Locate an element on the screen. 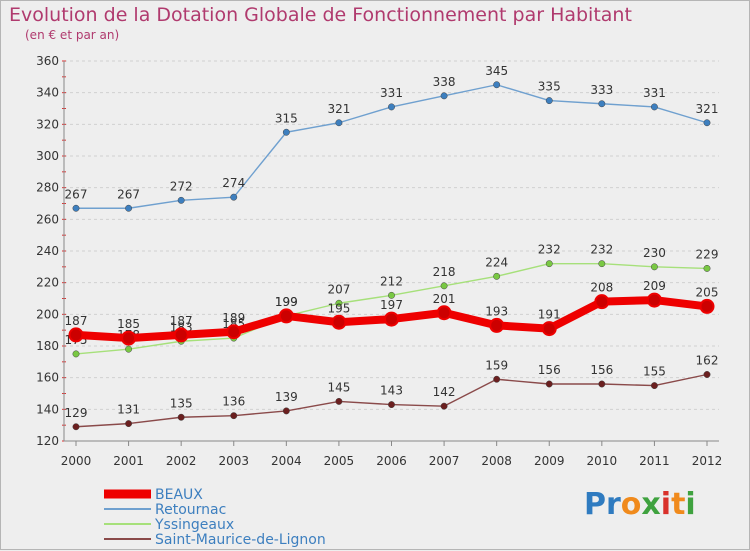 Image resolution: width=750 pixels, height=551 pixels. x-tick-label: 2002 is located at coordinates (181, 461).